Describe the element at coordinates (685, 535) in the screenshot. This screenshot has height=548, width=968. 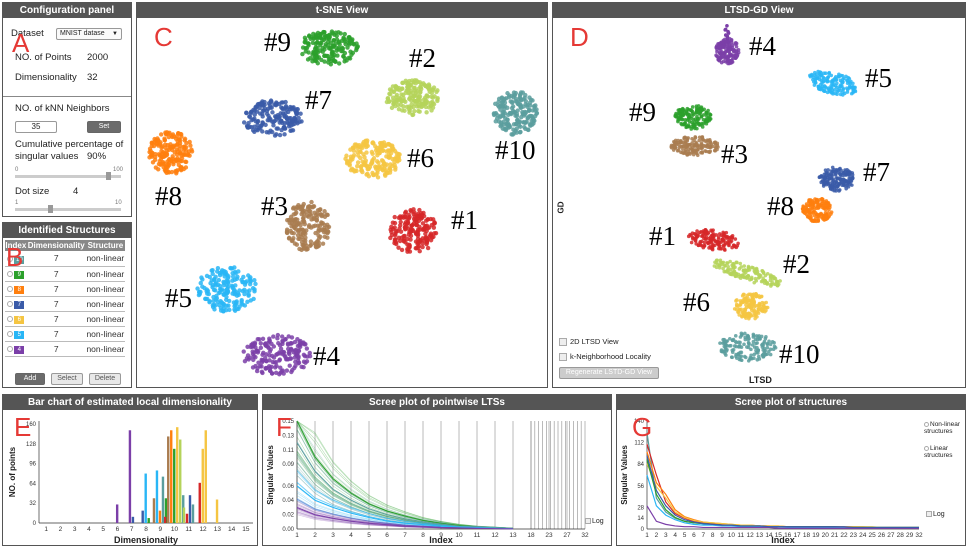
I see `x-tick-label: 5` at that location.